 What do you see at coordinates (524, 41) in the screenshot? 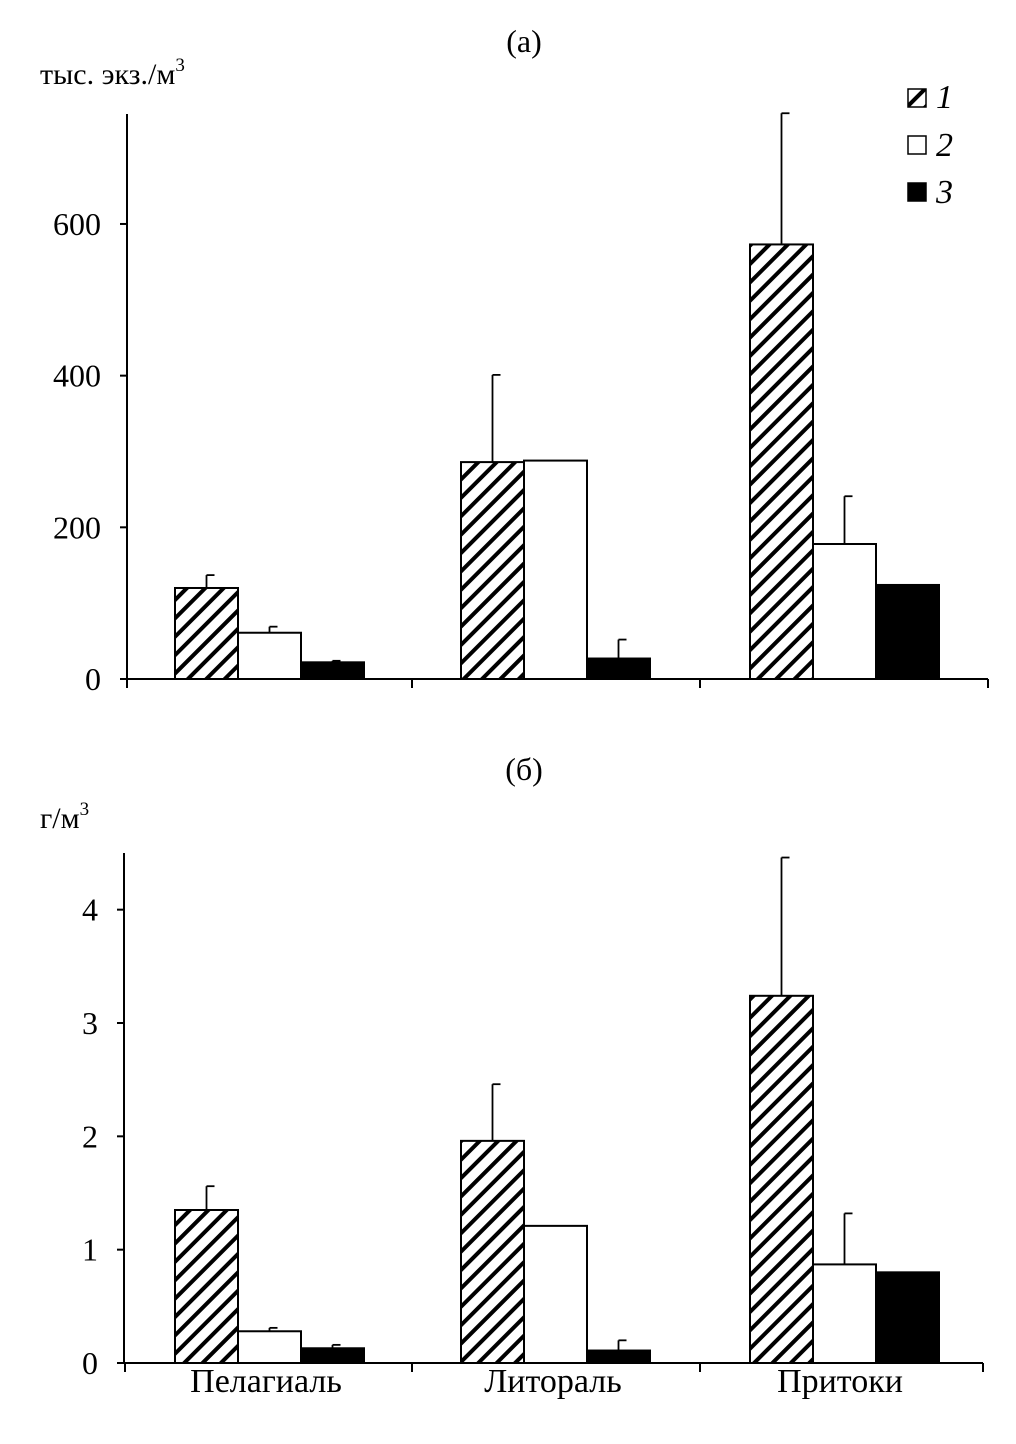
I see `panel-a-label: (а)` at bounding box center [524, 41].